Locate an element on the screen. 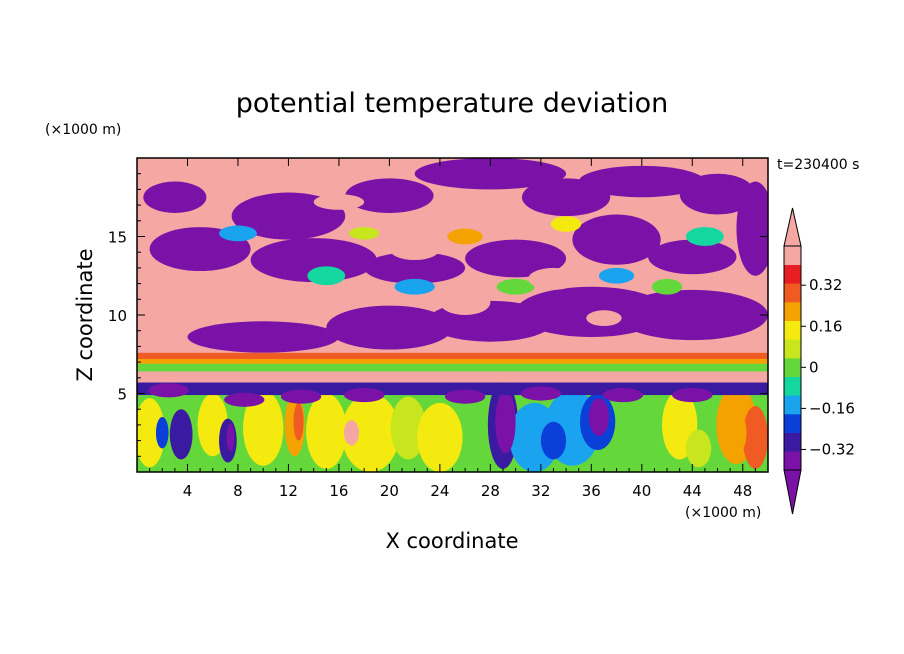 This screenshot has width=904, height=654. colorbar-label: 0.32 is located at coordinates (825, 285).